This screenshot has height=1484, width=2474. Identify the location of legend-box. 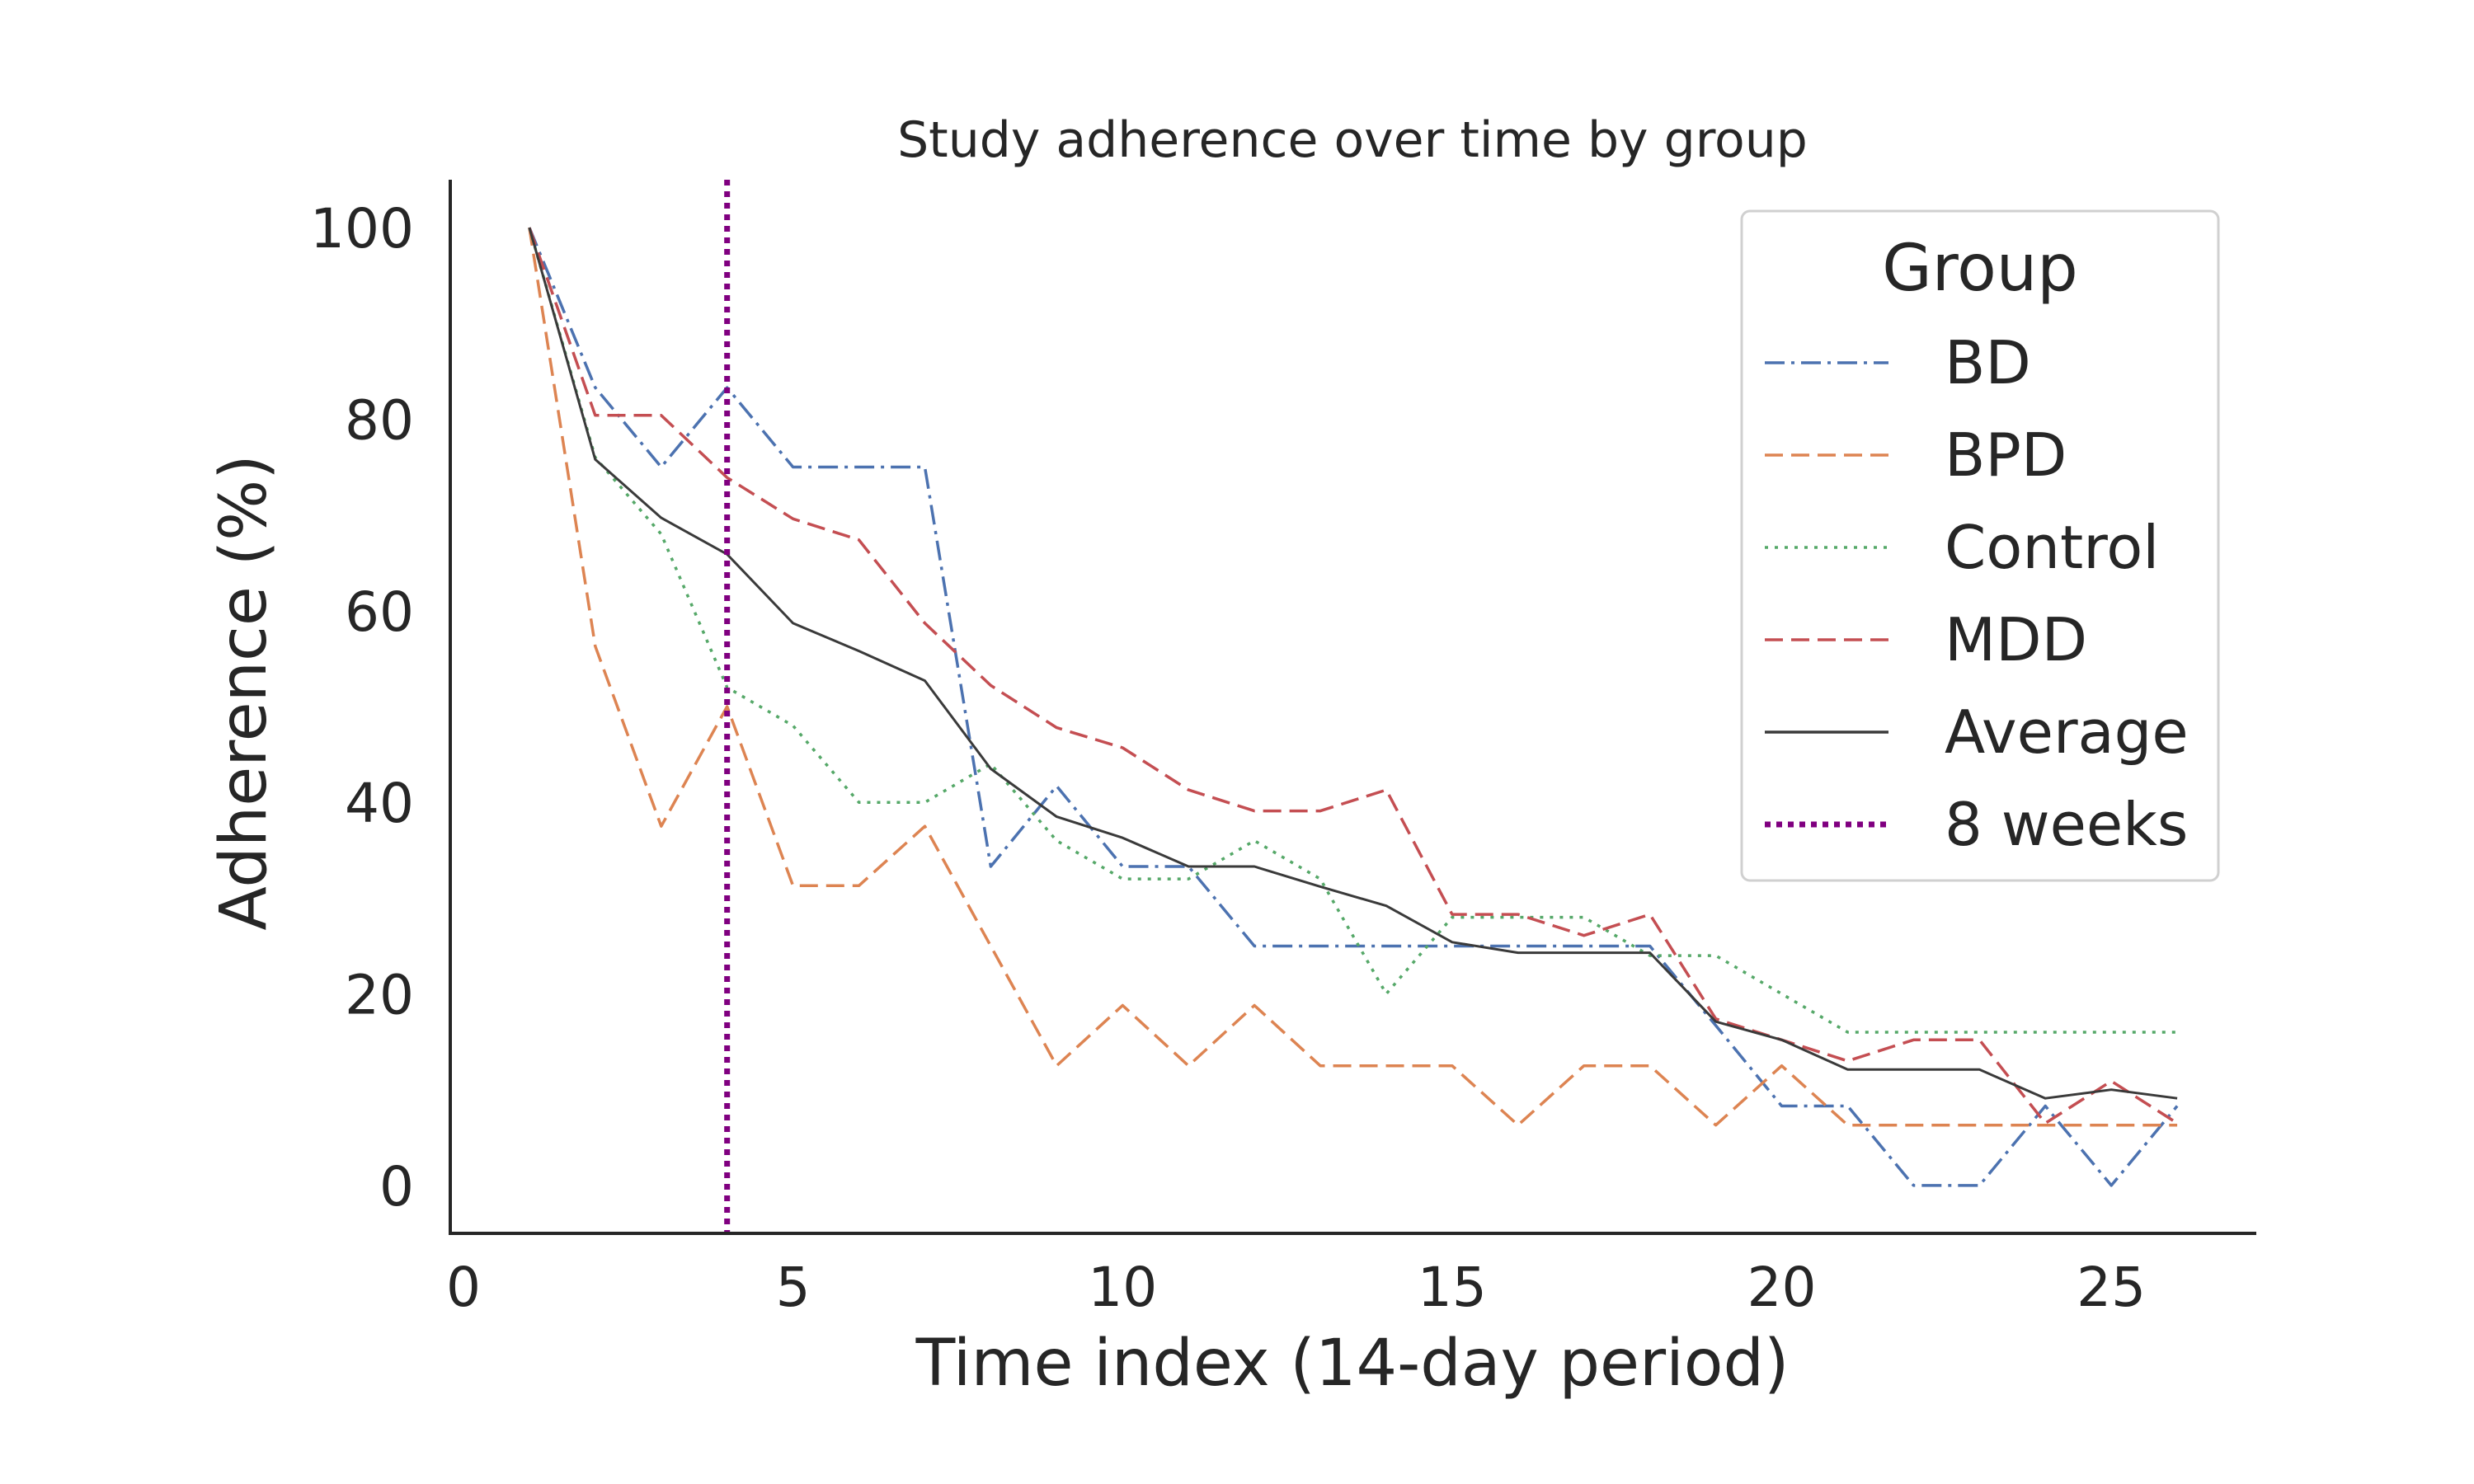
(1980, 545).